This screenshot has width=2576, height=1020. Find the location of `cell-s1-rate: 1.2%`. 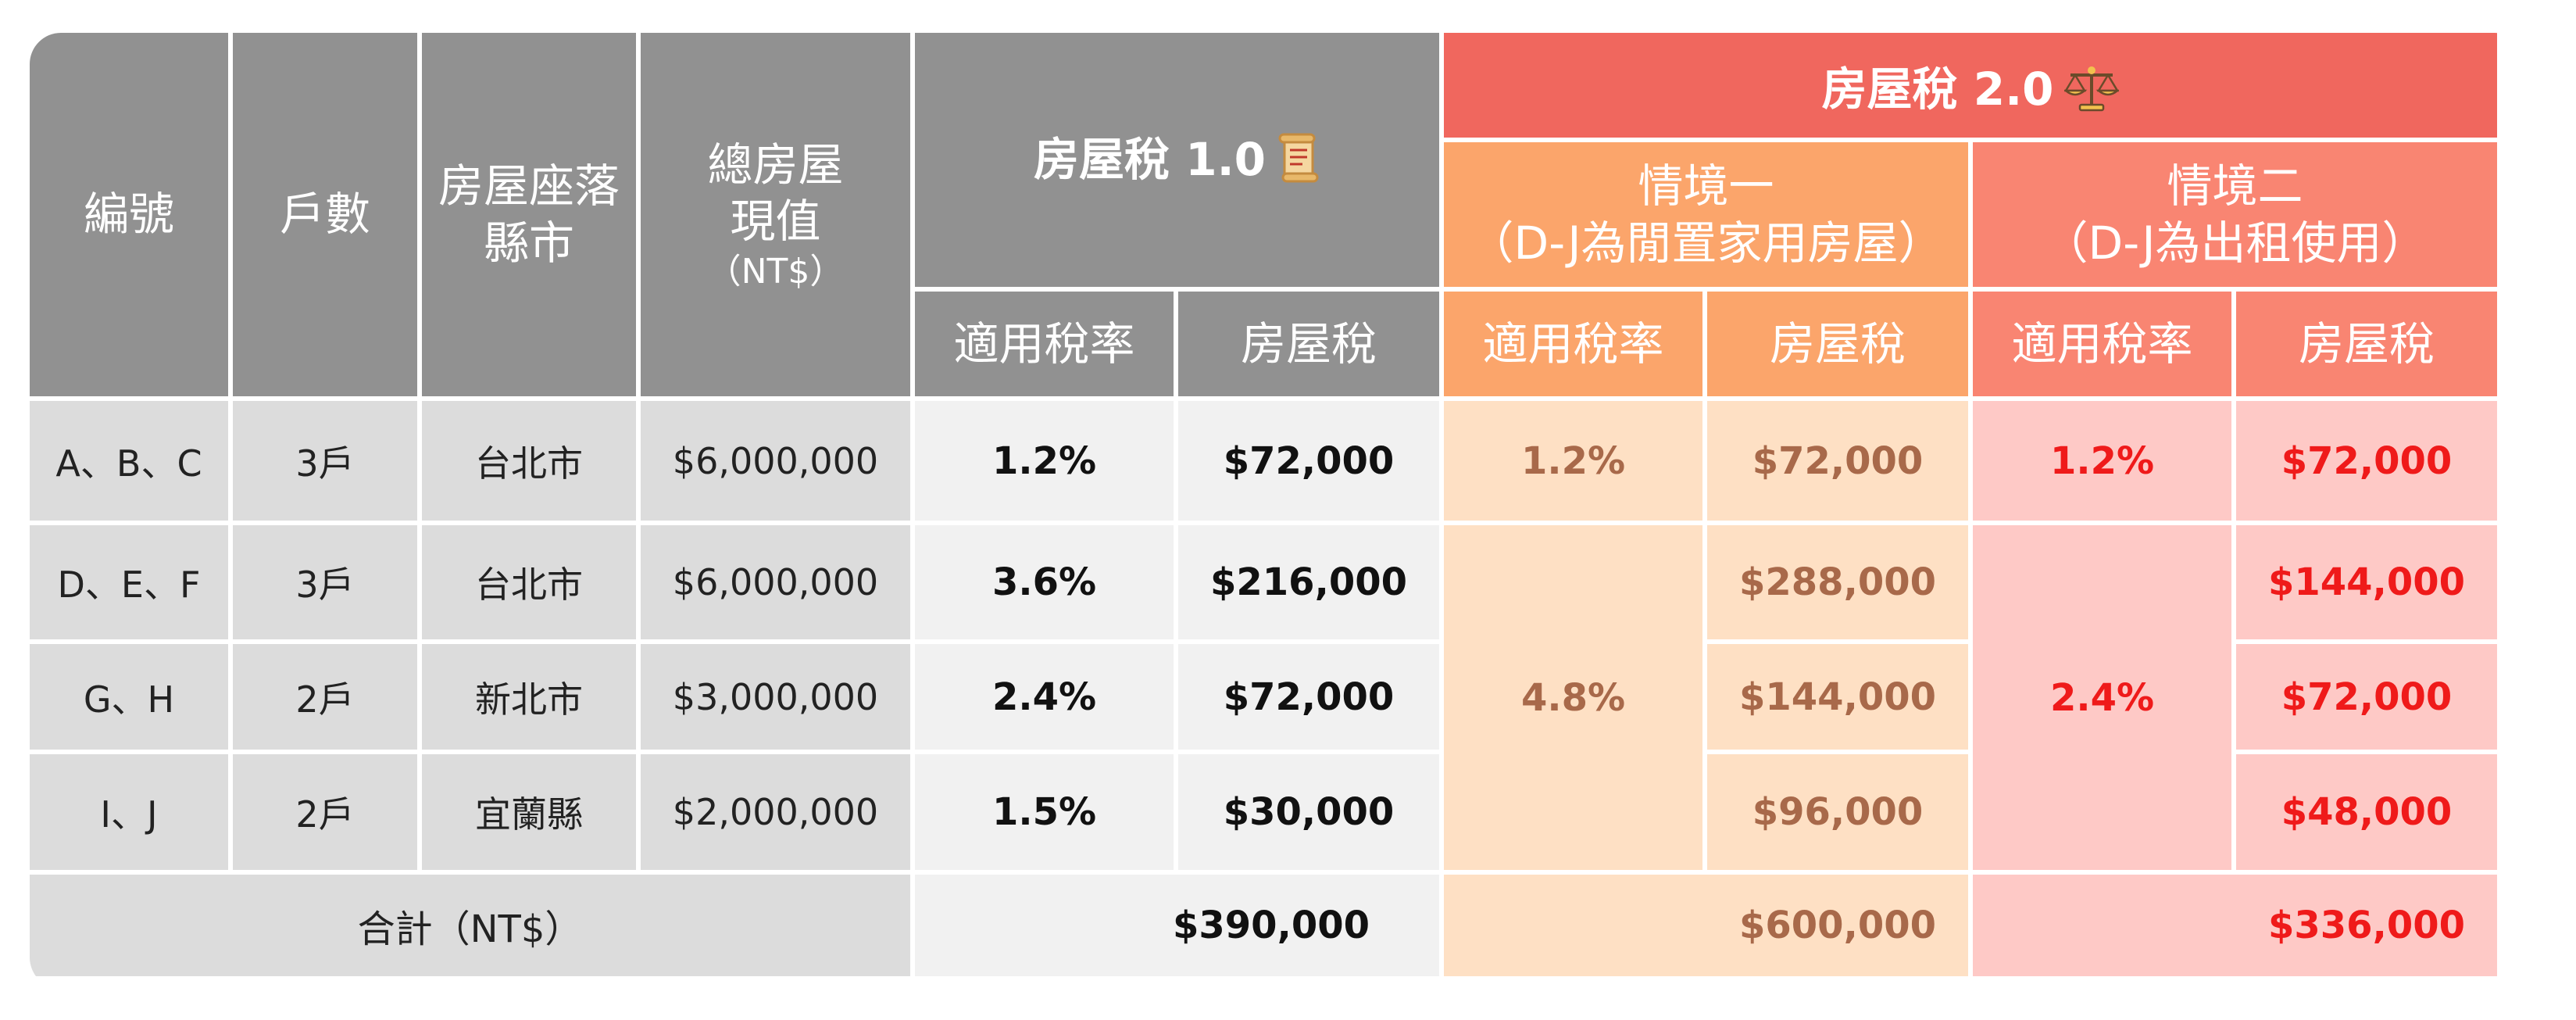

cell-s1-rate: 1.2% is located at coordinates (1573, 461).